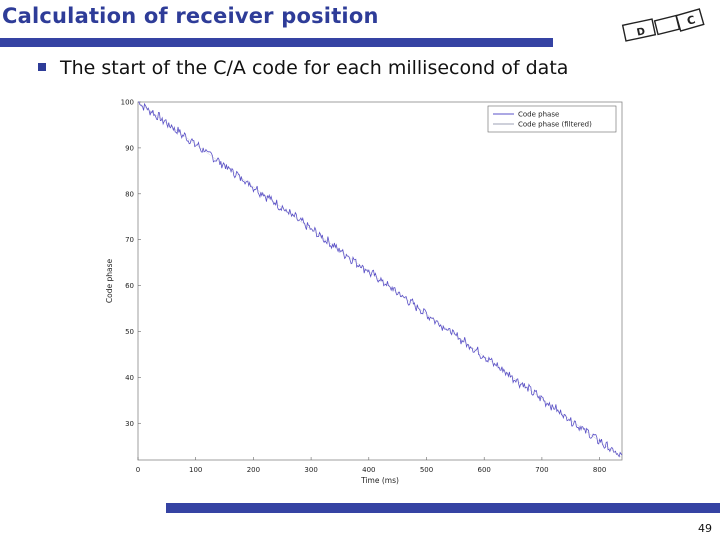 The height and width of the screenshot is (540, 720). Describe the element at coordinates (127, 103) in the screenshot. I see `y-tick-label: 100` at that location.